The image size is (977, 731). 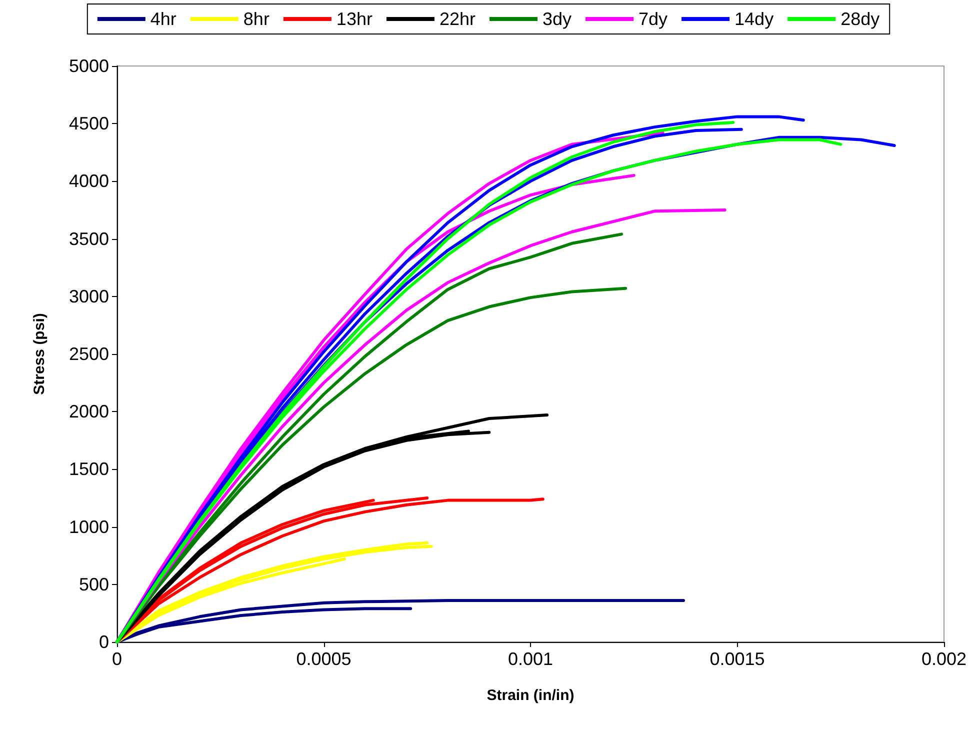 I want to click on y-tick-label: 4500, so click(x=88, y=124).